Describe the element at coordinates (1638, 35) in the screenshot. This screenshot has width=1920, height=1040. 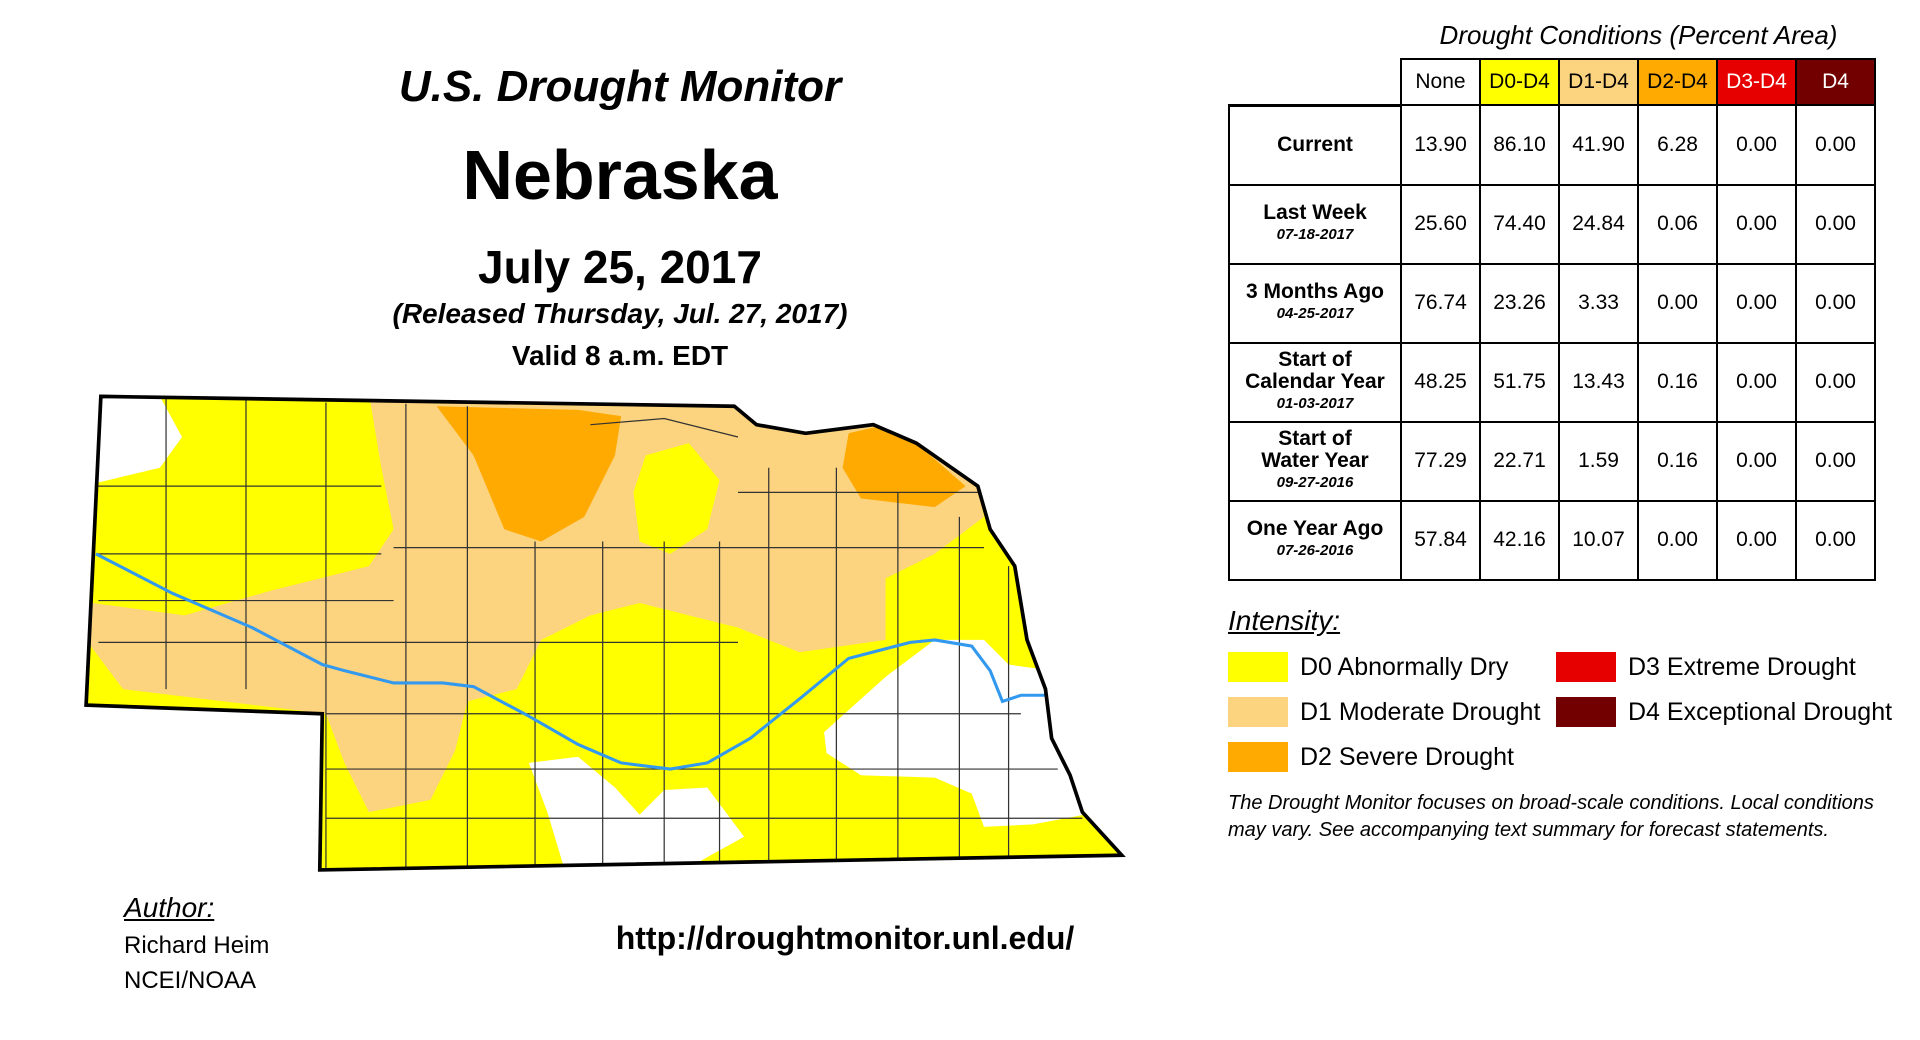
I see `table-title: Drought Conditions (Percent Area)` at that location.